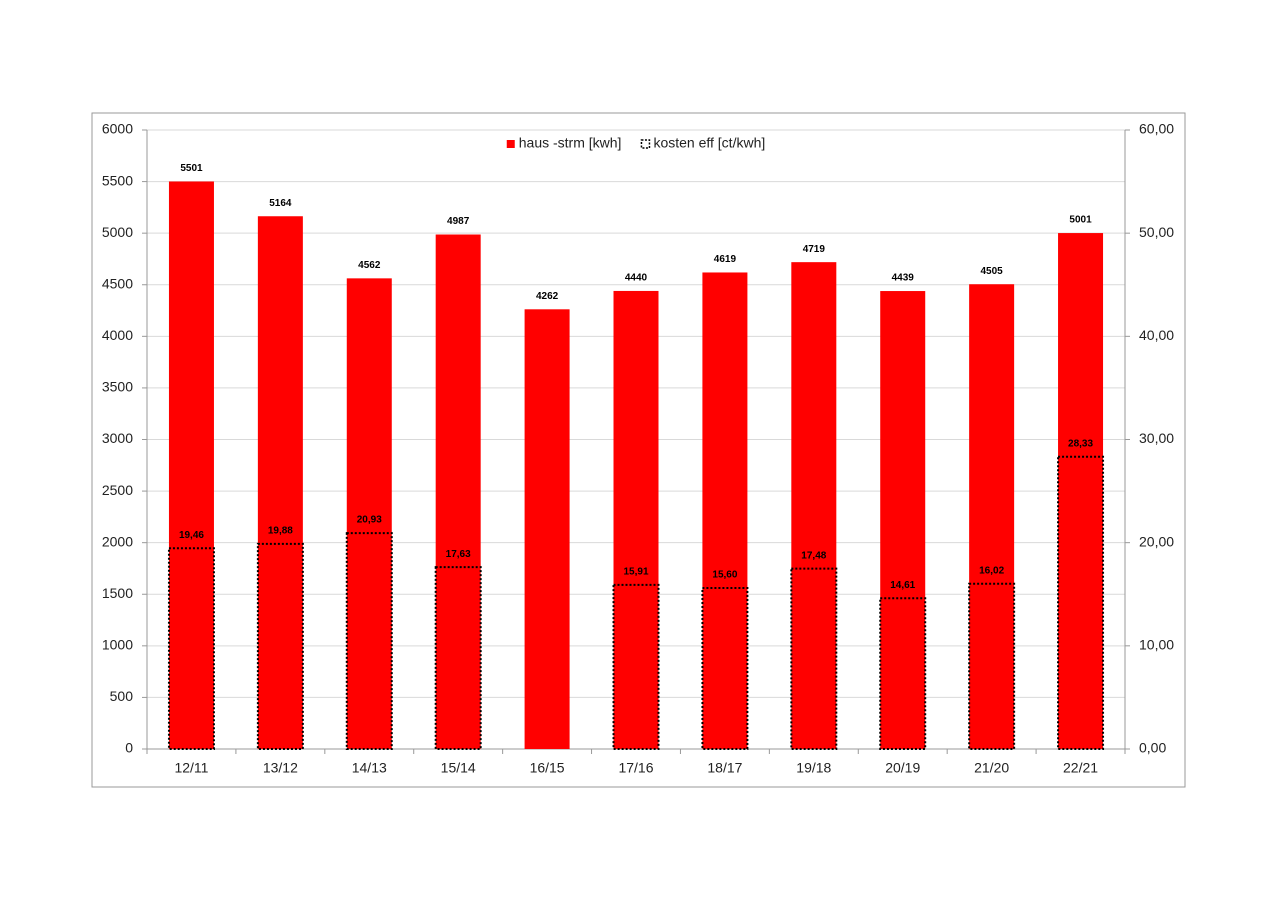  What do you see at coordinates (280, 531) in the screenshot?
I see `value-label: 19,88` at bounding box center [280, 531].